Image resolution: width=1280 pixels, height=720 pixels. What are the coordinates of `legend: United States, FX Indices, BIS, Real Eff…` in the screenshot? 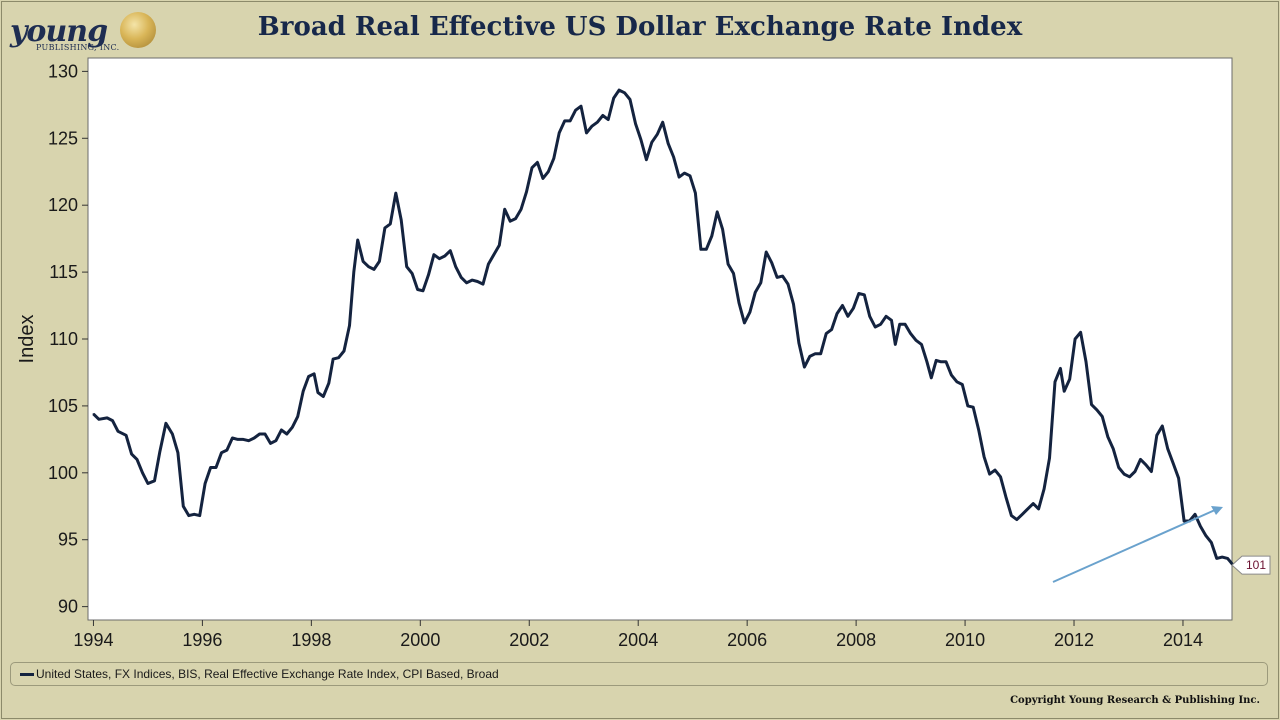 It's located at (639, 674).